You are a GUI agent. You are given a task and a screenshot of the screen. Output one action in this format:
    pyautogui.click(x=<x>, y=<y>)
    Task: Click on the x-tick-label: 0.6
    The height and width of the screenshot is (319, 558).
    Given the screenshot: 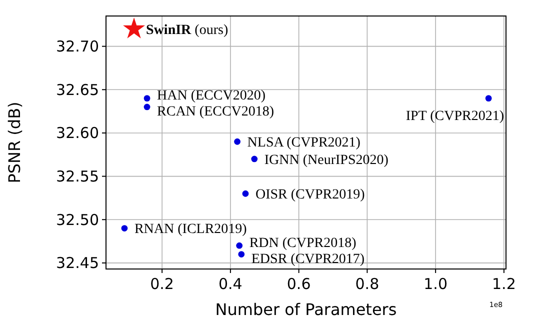 What is the action you would take?
    pyautogui.click(x=298, y=284)
    